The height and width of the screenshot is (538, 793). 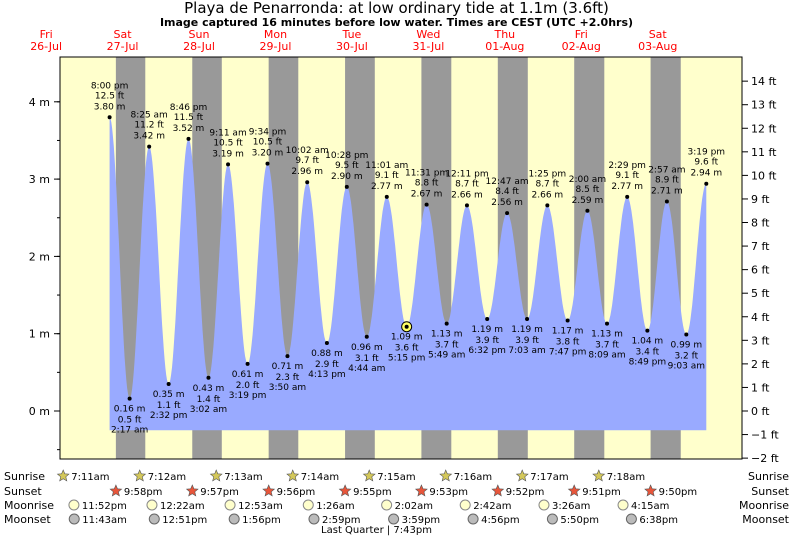 I want to click on y-tick-label-ft: 8 ft, so click(x=760, y=223).